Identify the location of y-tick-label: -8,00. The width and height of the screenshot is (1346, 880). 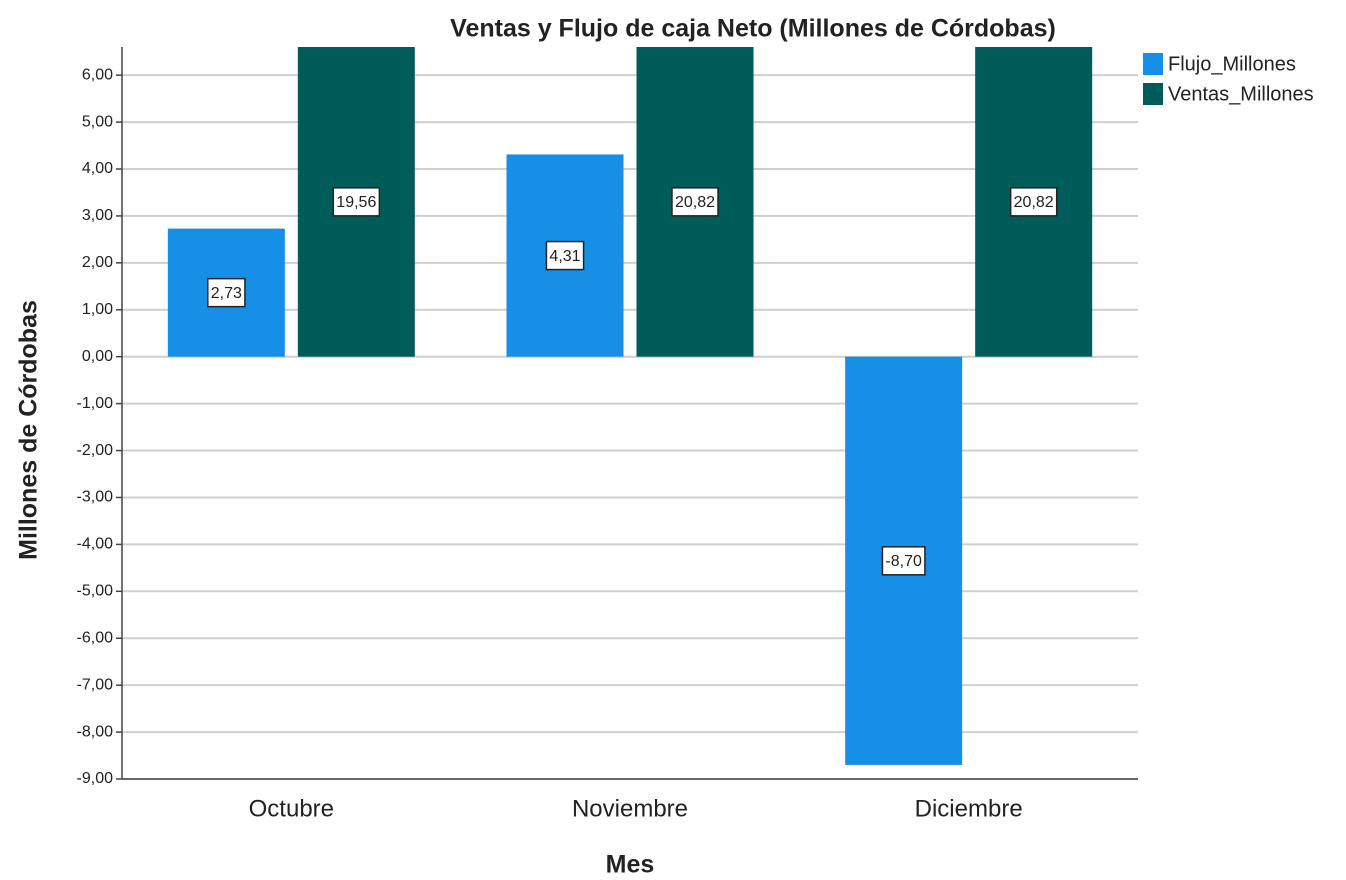
(95, 731).